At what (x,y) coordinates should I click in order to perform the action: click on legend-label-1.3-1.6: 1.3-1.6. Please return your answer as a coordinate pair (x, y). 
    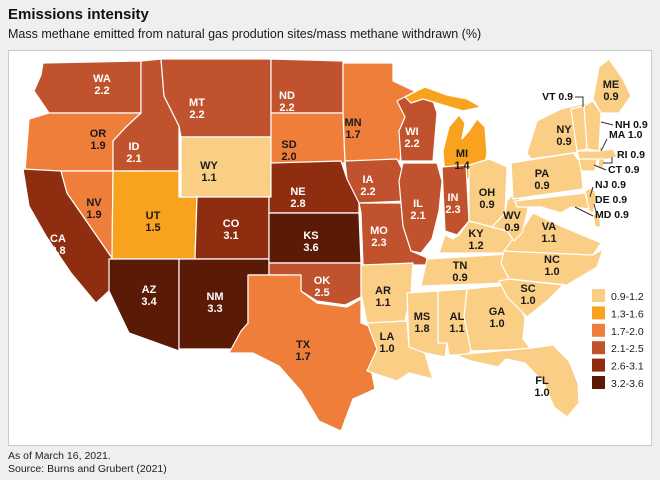
    Looking at the image, I should click on (627, 314).